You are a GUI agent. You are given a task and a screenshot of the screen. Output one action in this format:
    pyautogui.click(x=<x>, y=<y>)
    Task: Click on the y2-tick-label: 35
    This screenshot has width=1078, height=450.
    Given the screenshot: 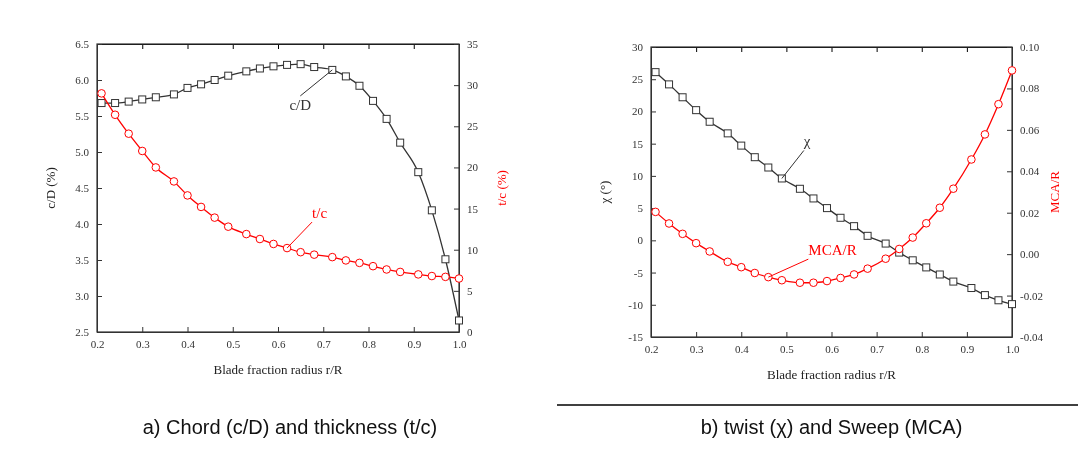 What is the action you would take?
    pyautogui.click(x=473, y=44)
    